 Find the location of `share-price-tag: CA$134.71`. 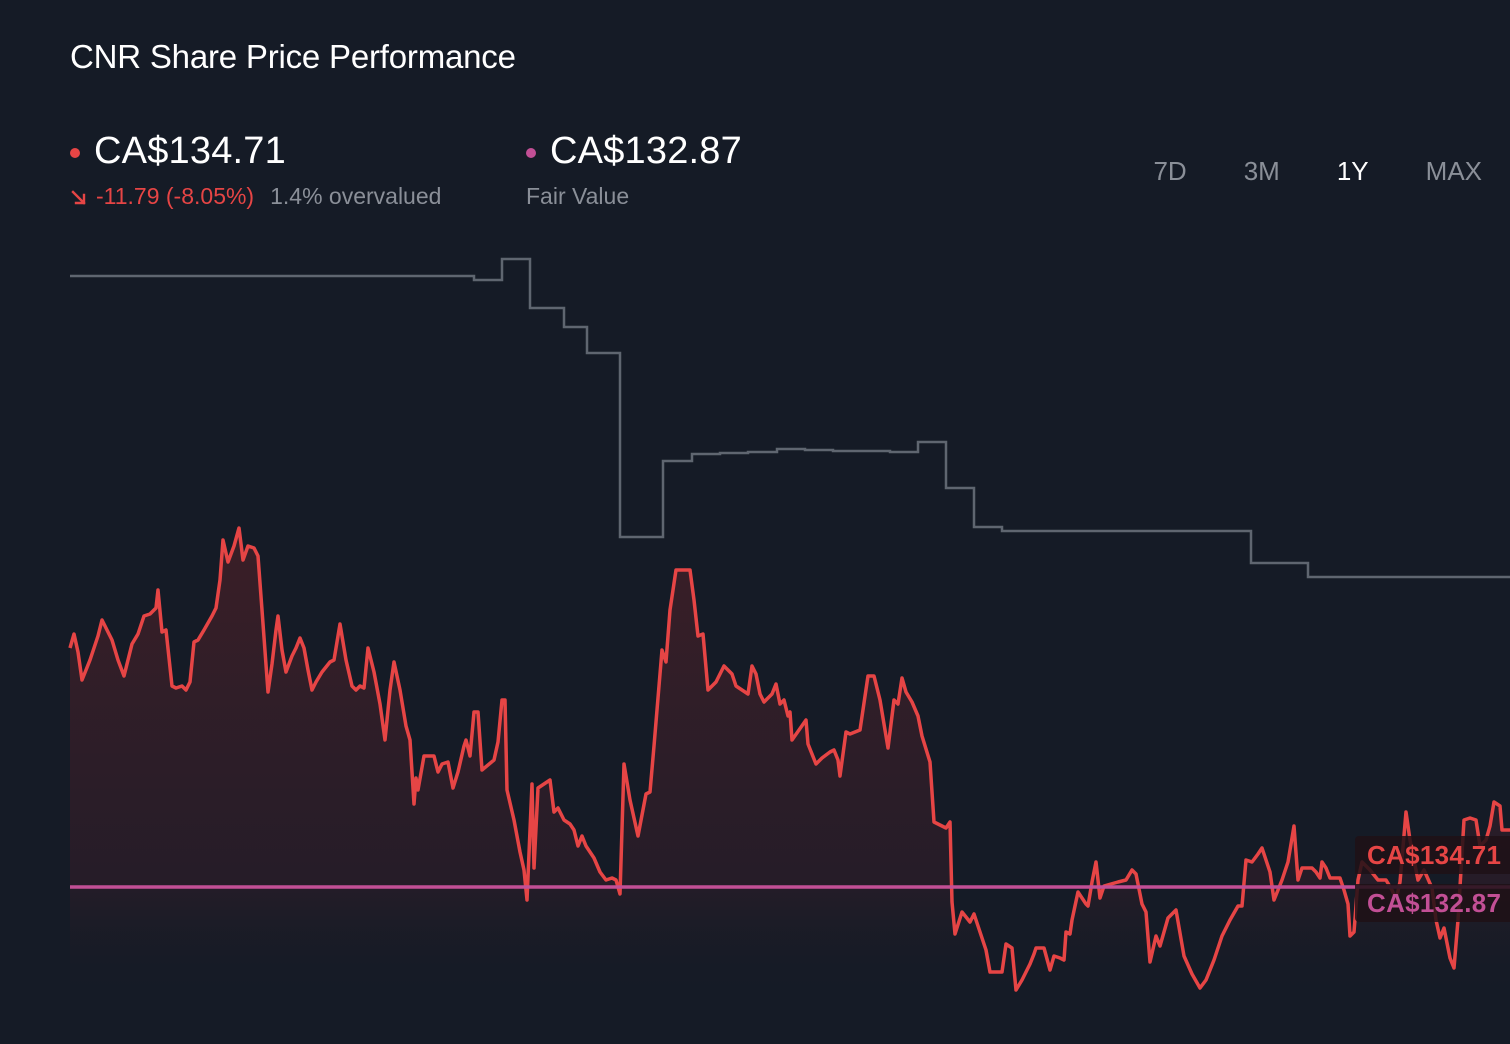

share-price-tag: CA$134.71 is located at coordinates (1432, 855).